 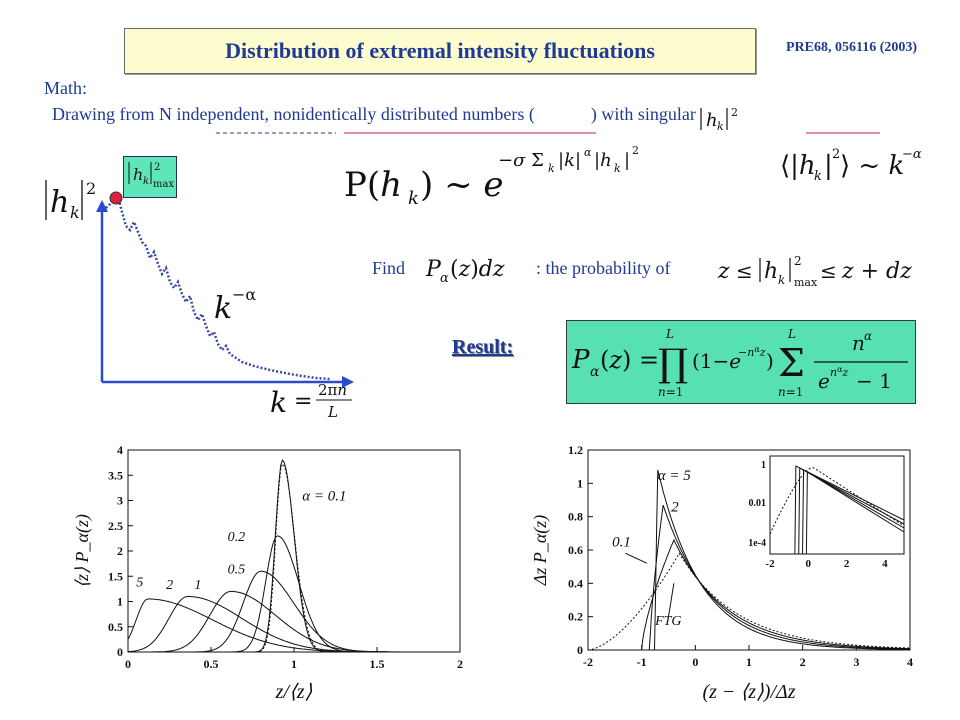 I want to click on svg-text: L, so click(x=669, y=334).